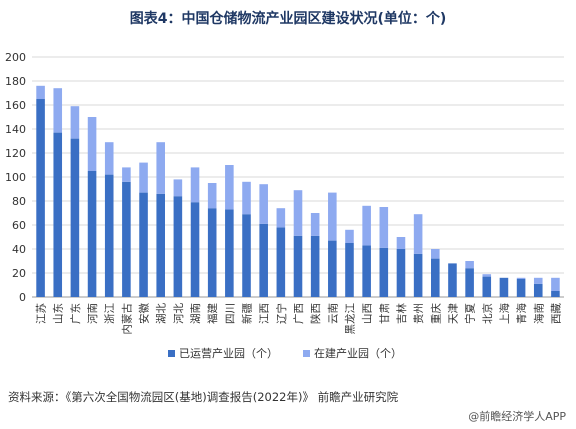 This screenshot has width=576, height=429. I want to click on x-tick-label: 安徽, so click(144, 313).